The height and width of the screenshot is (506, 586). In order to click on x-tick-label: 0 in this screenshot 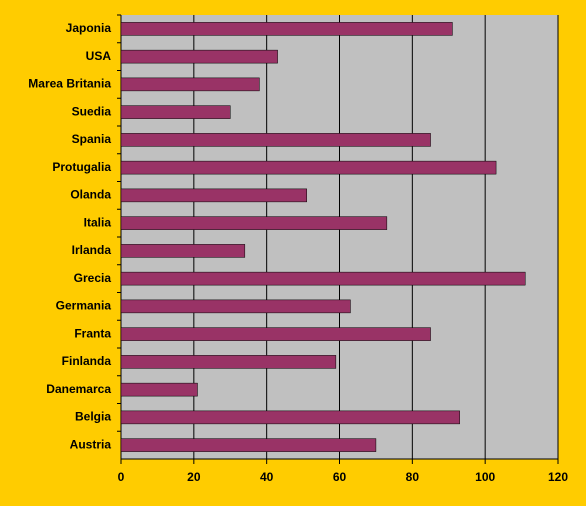, I will do `click(121, 477)`.